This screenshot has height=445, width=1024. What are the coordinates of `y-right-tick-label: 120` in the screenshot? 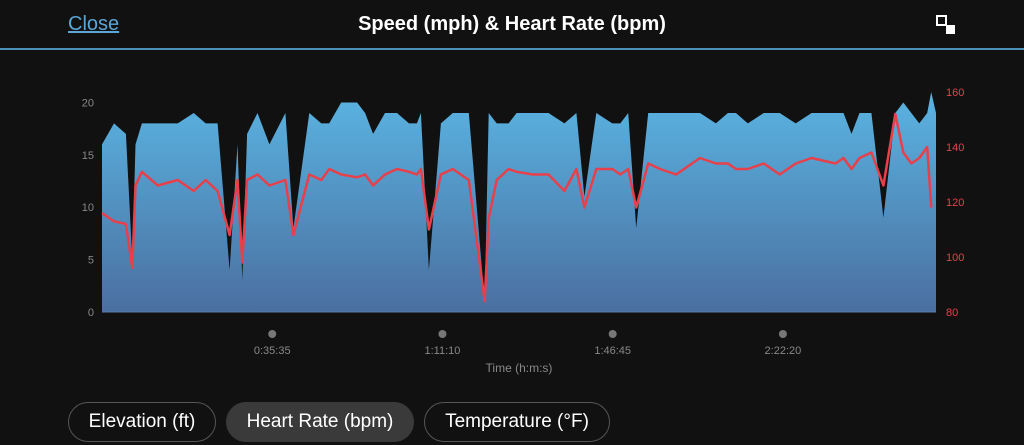 It's located at (955, 203).